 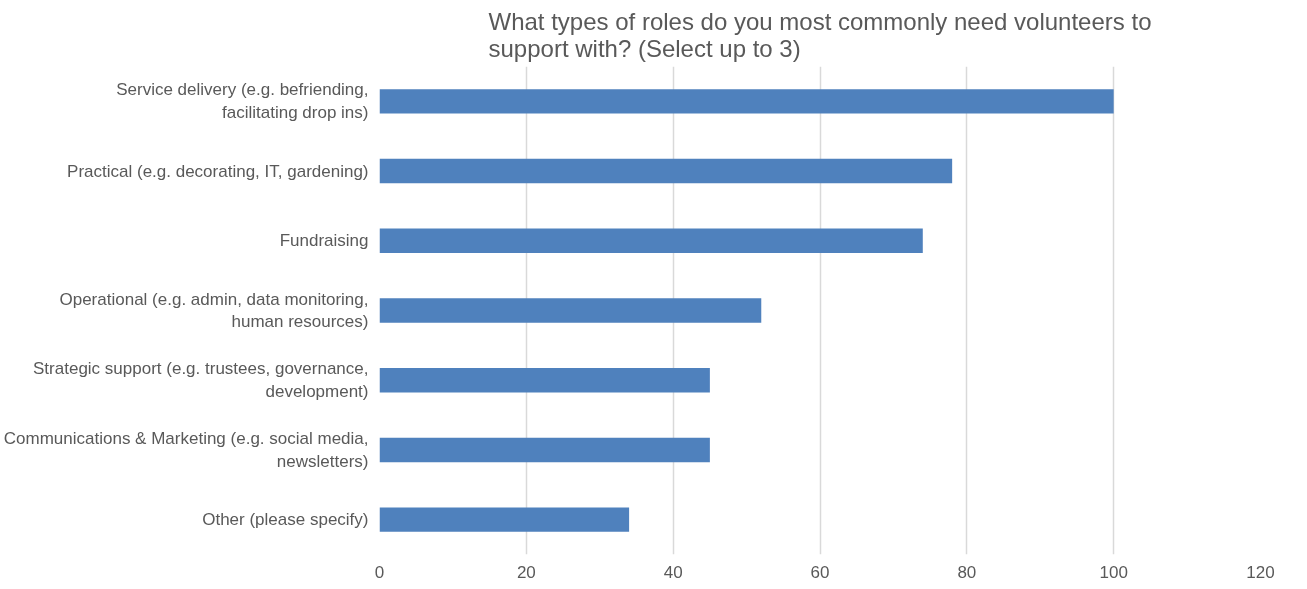 I want to click on y-tick-label: Fundraising, so click(x=324, y=241).